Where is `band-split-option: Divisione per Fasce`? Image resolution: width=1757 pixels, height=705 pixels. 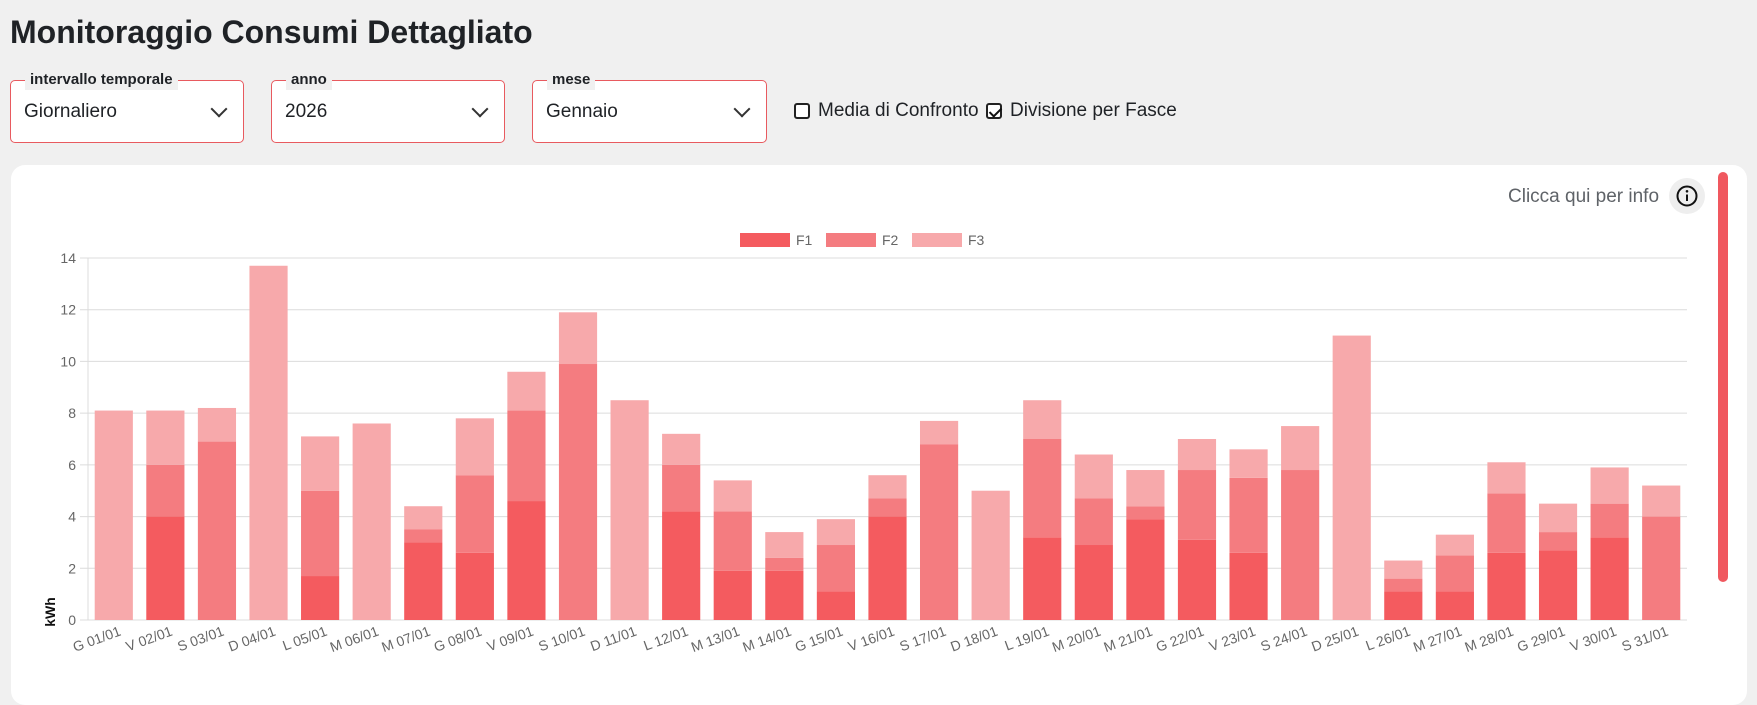
band-split-option: Divisione per Fasce is located at coordinates (1081, 111).